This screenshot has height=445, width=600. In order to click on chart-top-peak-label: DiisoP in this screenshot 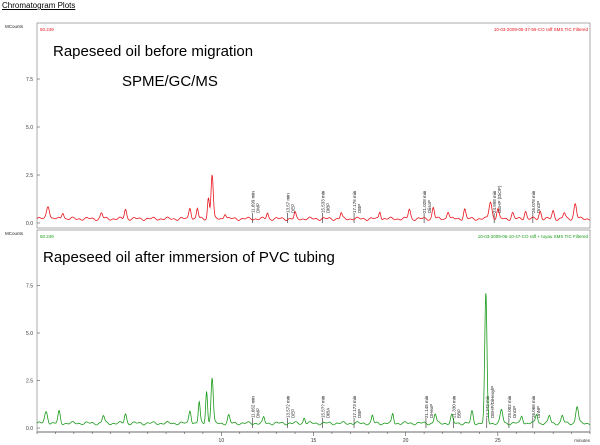, I will do `click(429, 206)`.